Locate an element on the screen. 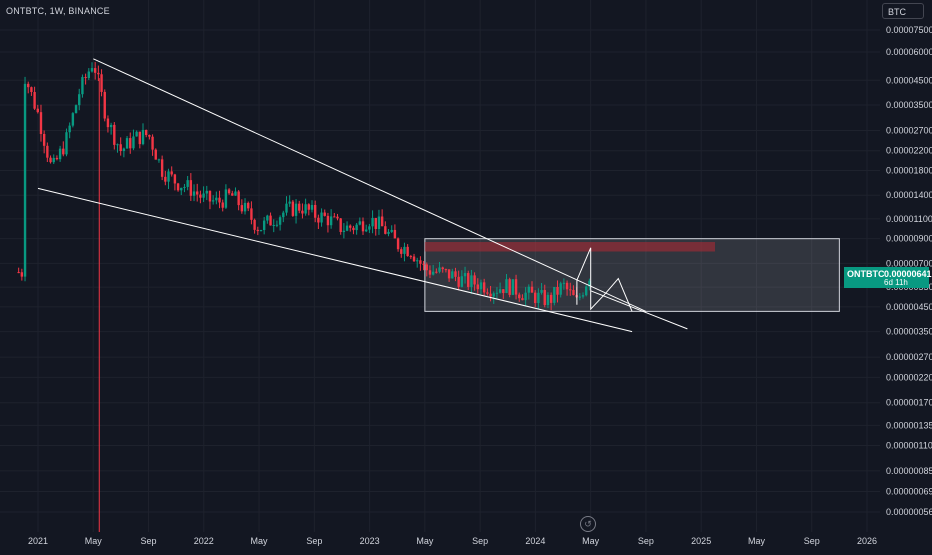 This screenshot has height=555, width=932. symbol-info: ONTBTC, 1W, BINANCE is located at coordinates (58, 11).